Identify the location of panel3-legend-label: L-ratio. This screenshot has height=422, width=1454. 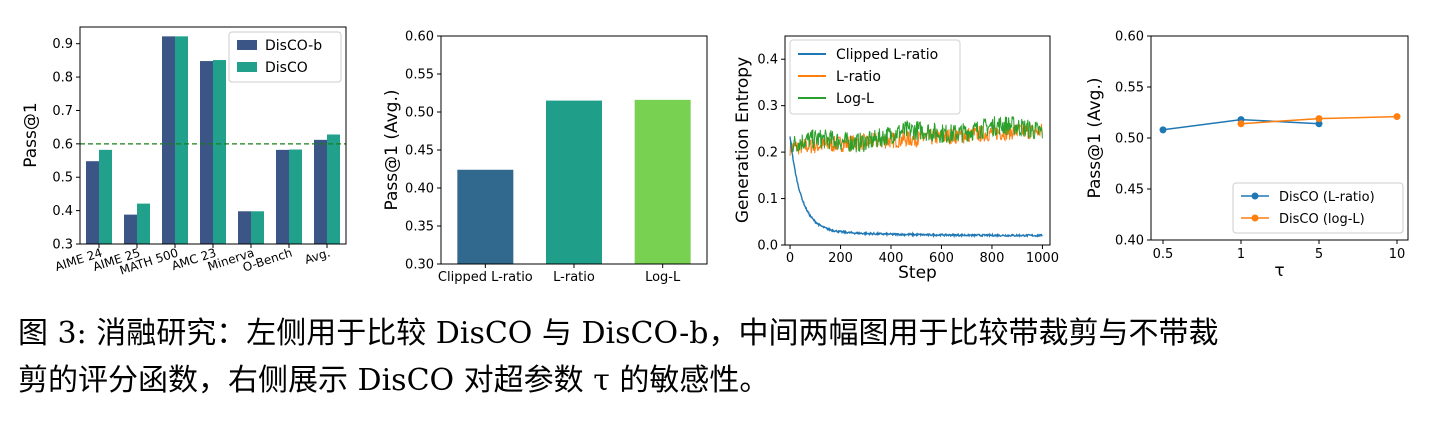
(858, 77).